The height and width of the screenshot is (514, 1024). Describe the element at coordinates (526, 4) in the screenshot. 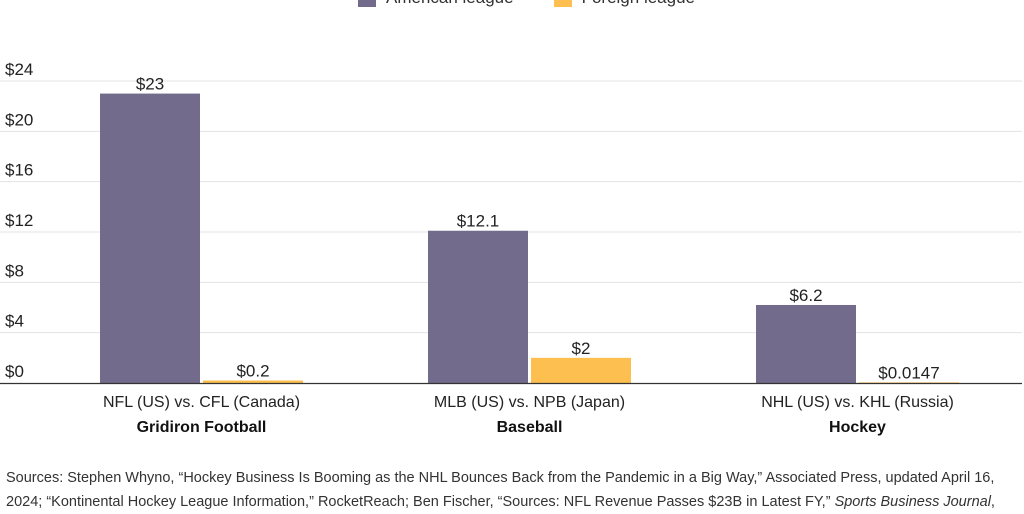

I see `legend: American league Foreign league` at that location.